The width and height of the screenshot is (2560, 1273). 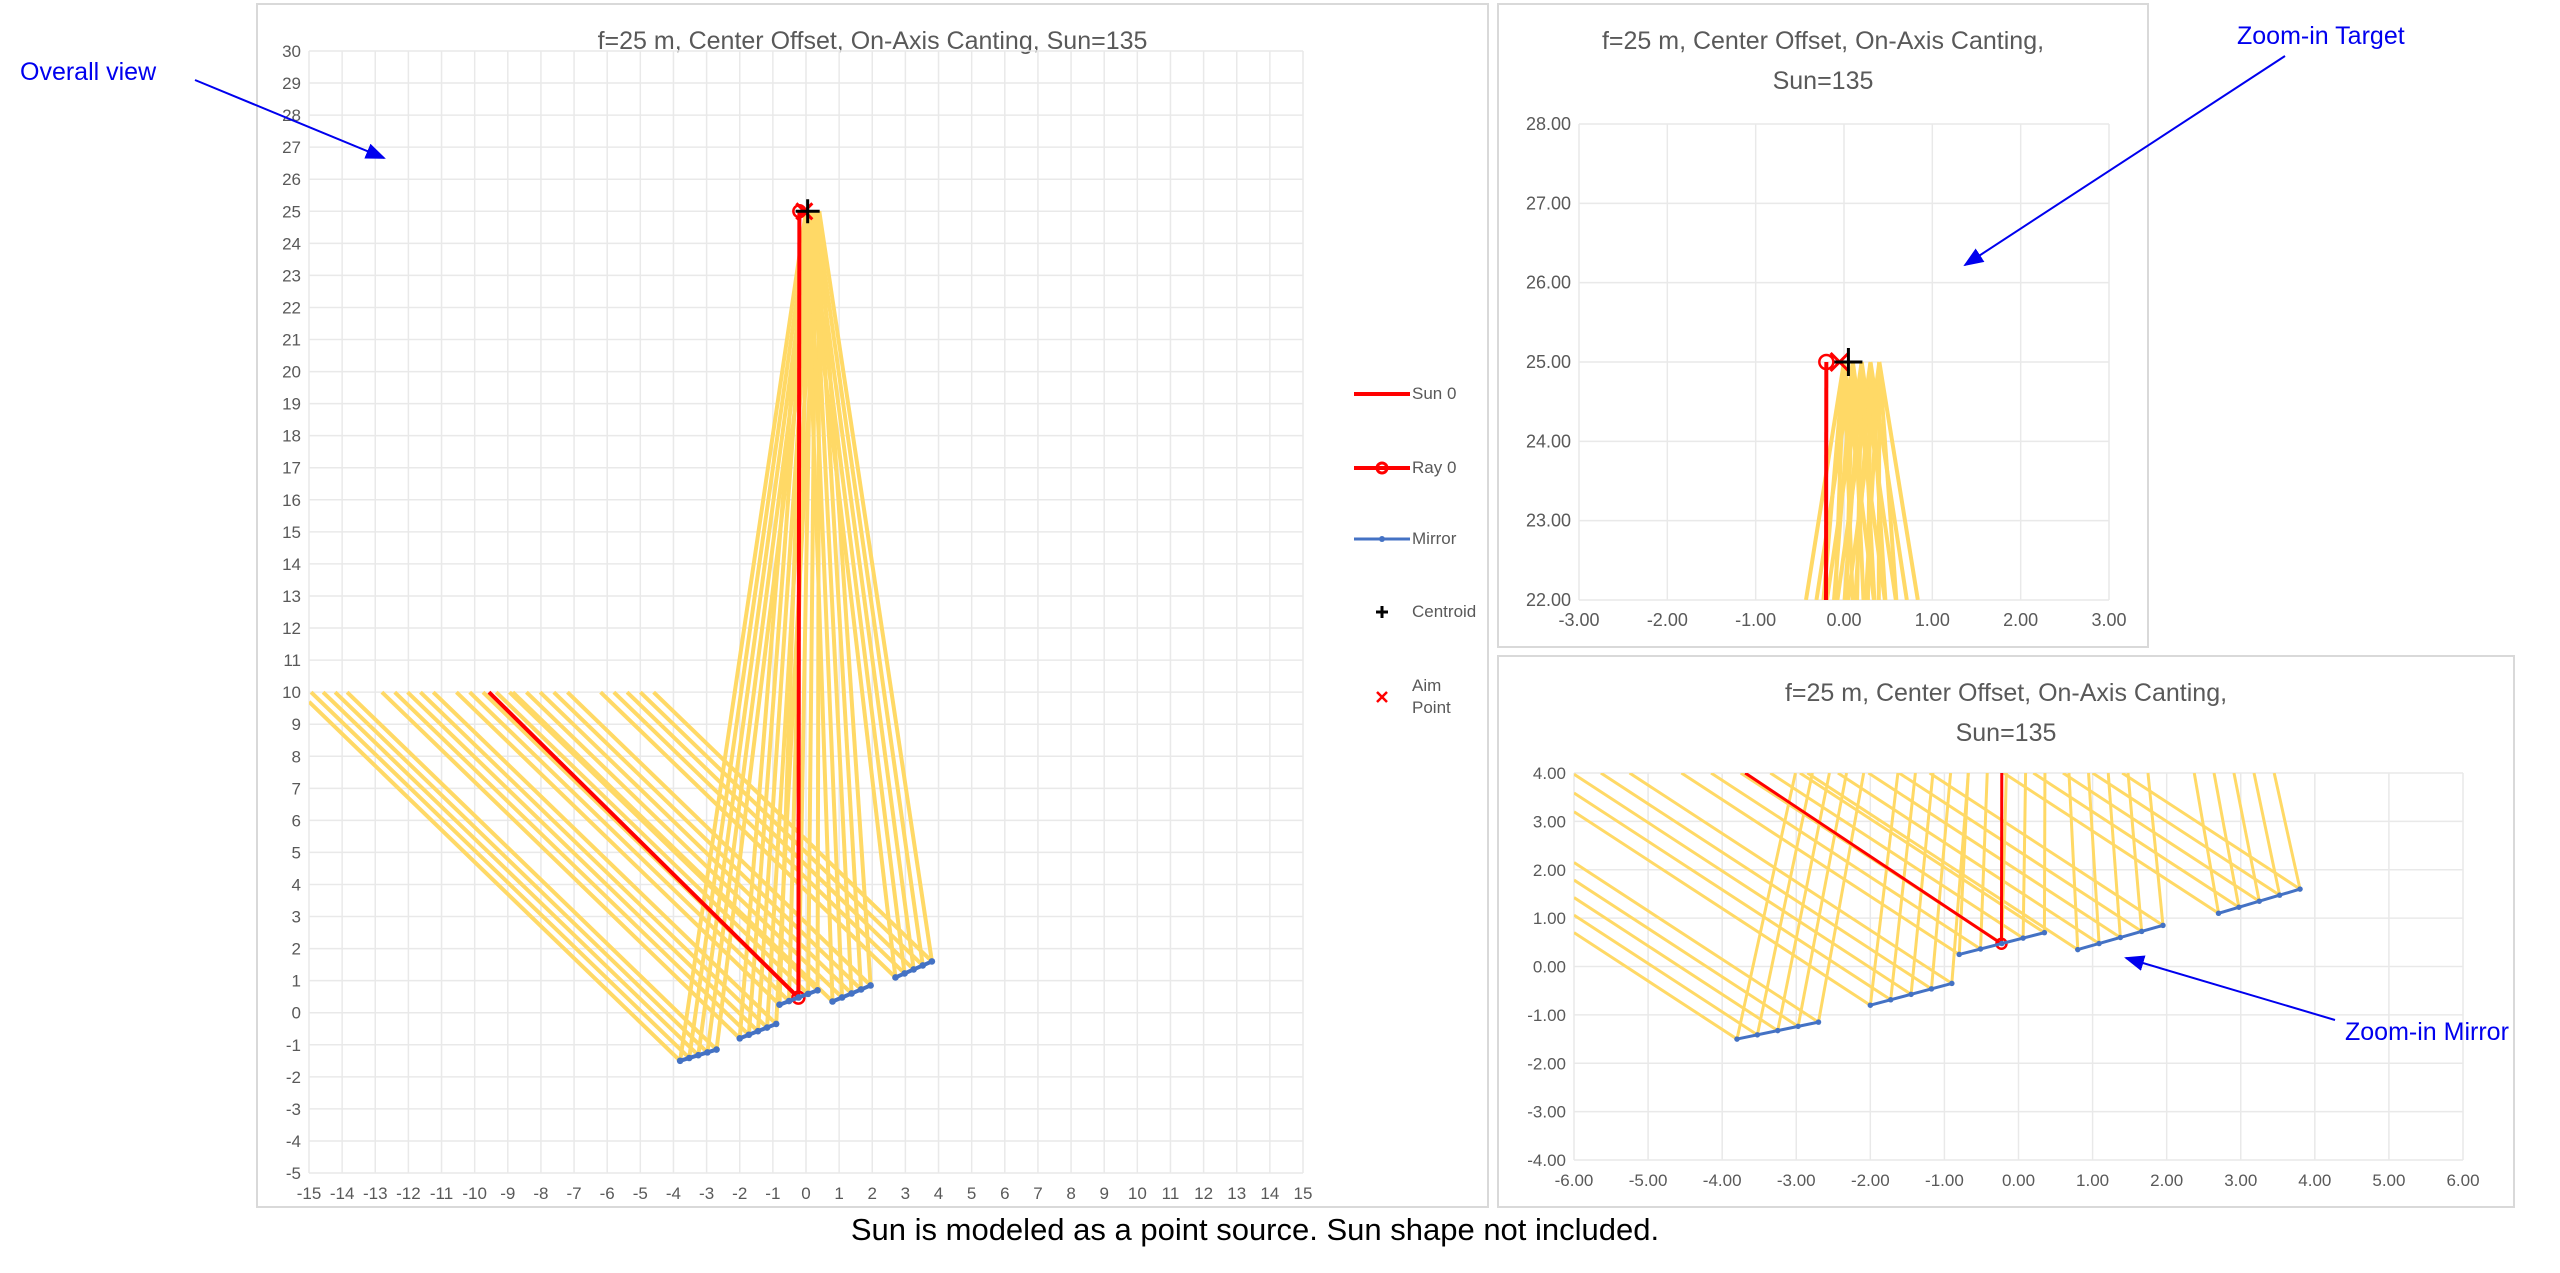 I want to click on centroid-marker, so click(x=1848, y=362).